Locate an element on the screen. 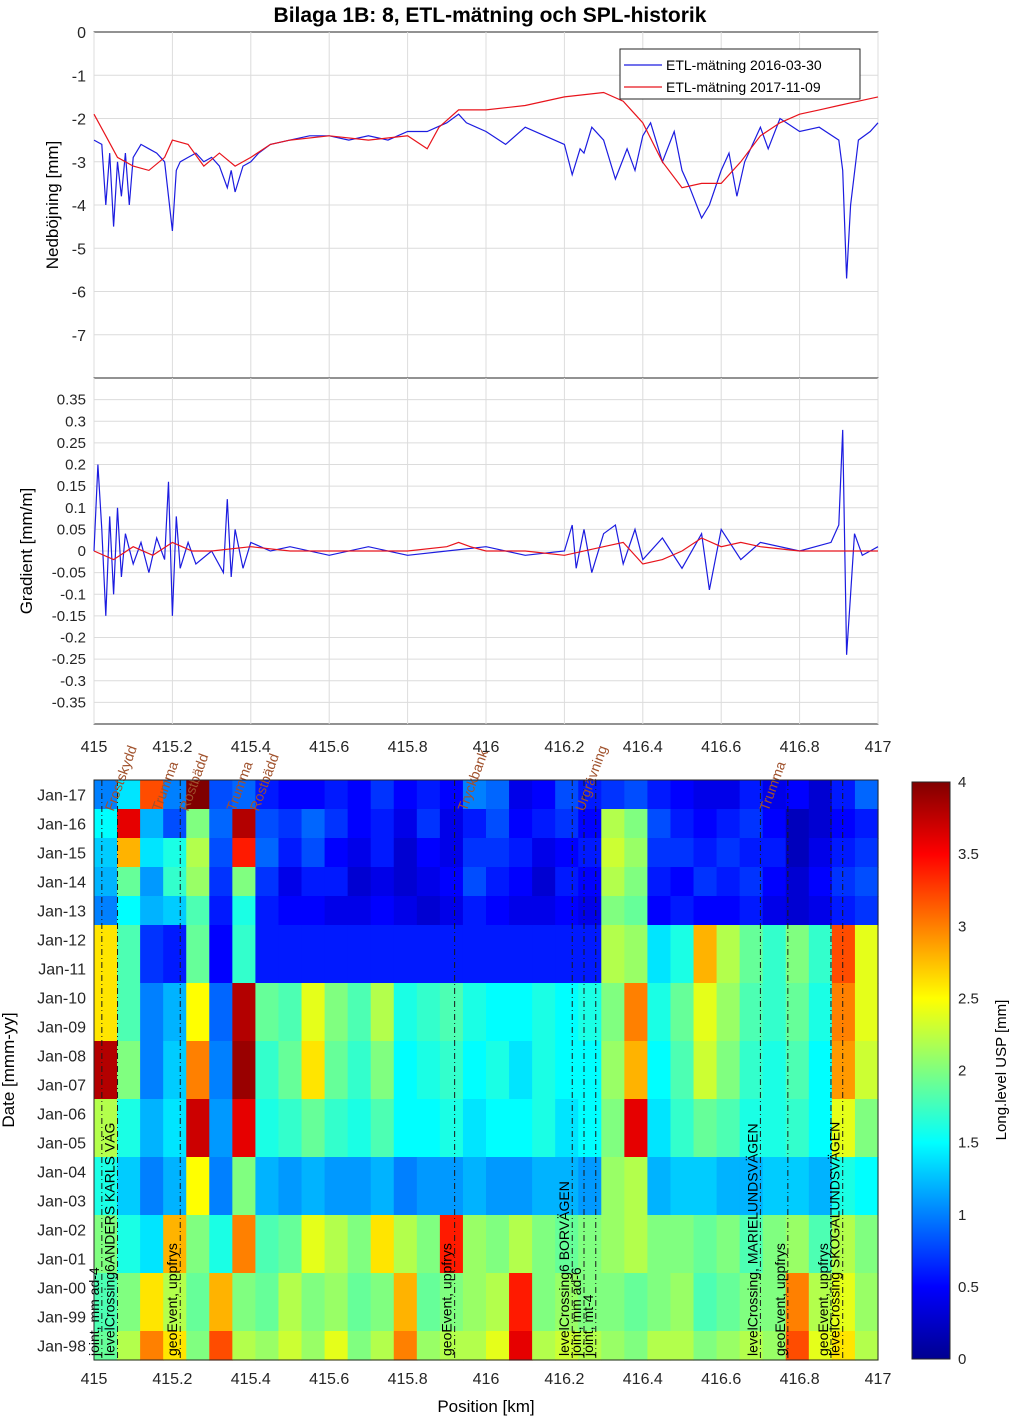  deflection-ytick-label: 0 is located at coordinates (81, 33).